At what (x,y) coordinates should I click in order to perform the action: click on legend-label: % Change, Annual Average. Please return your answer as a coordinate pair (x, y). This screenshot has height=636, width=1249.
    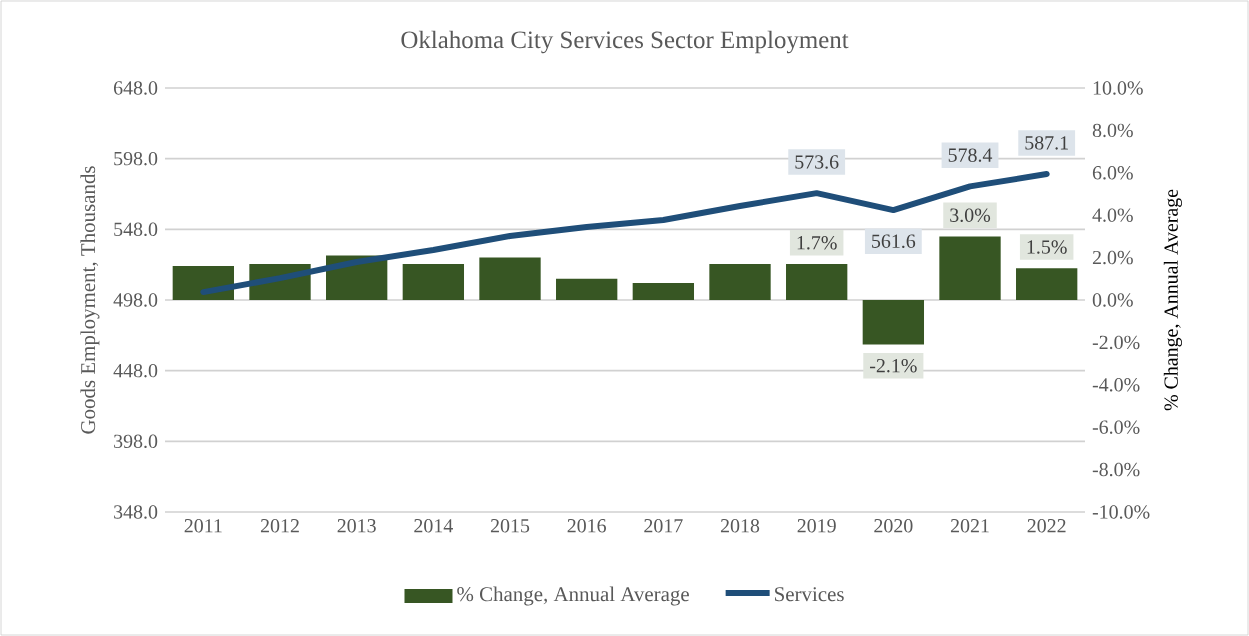
    Looking at the image, I should click on (573, 596).